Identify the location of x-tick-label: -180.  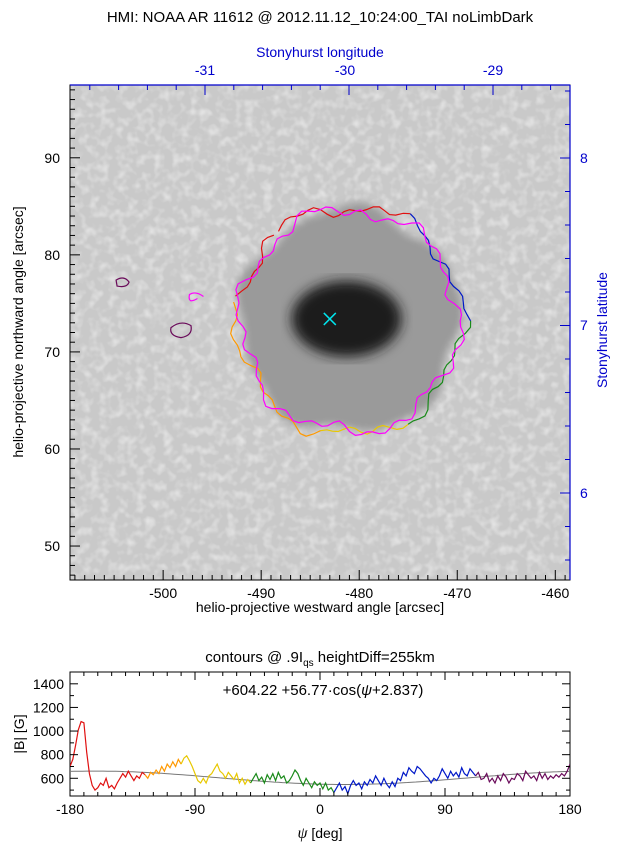
(70, 809).